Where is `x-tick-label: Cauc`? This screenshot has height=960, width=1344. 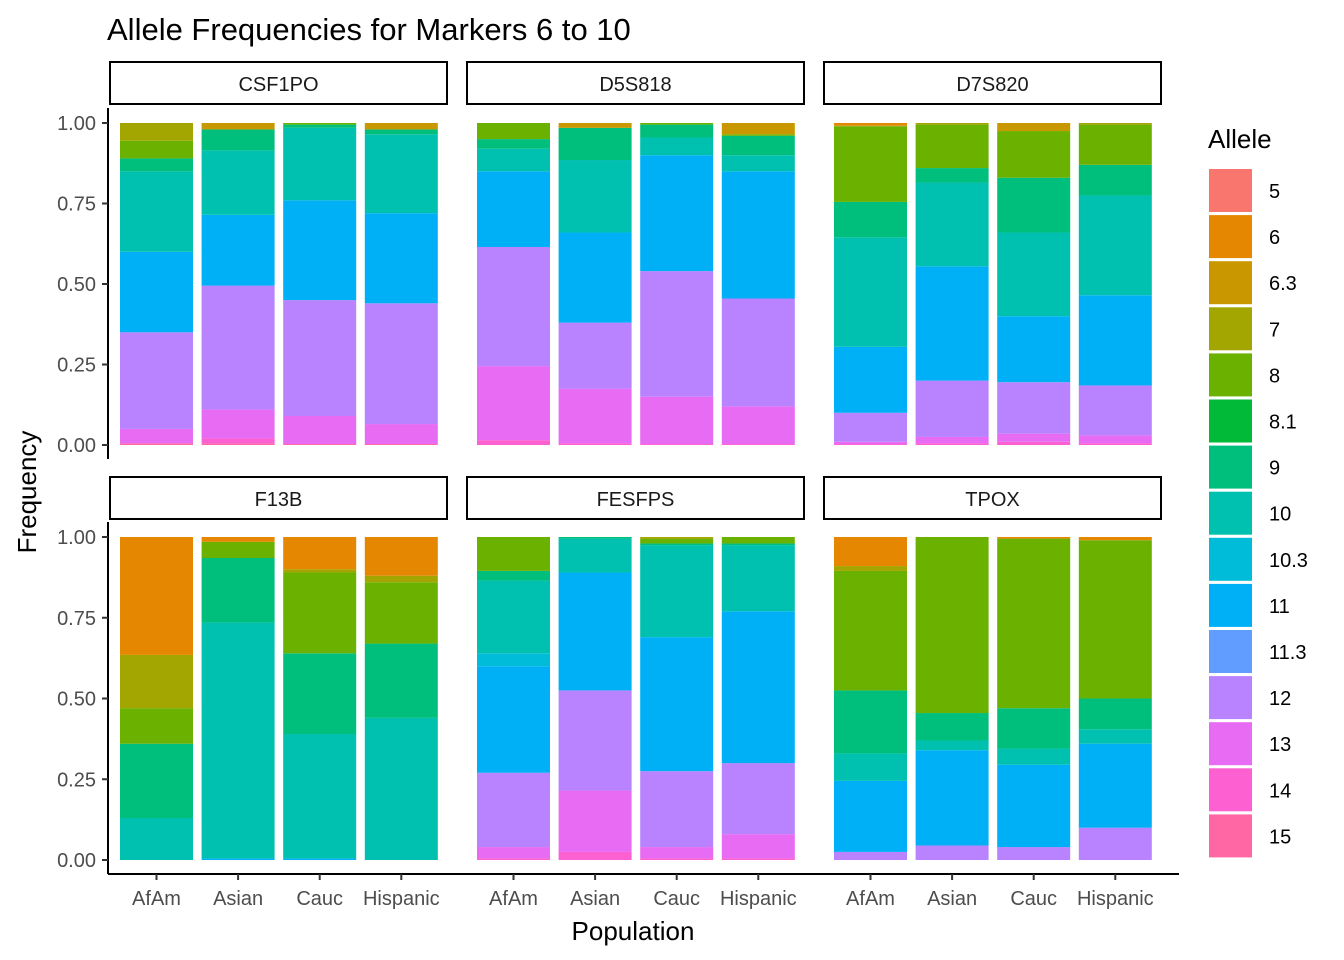
x-tick-label: Cauc is located at coordinates (319, 899).